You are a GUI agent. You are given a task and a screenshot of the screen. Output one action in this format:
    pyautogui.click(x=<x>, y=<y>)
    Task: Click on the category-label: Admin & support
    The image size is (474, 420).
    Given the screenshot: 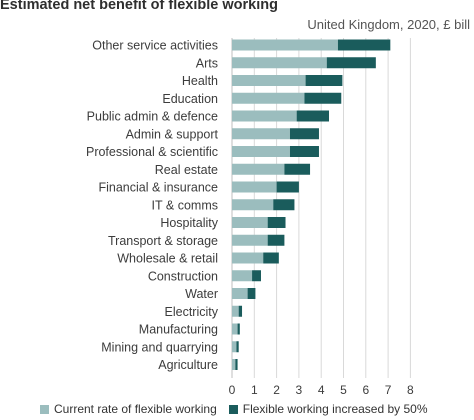 What is the action you would take?
    pyautogui.click(x=172, y=134)
    